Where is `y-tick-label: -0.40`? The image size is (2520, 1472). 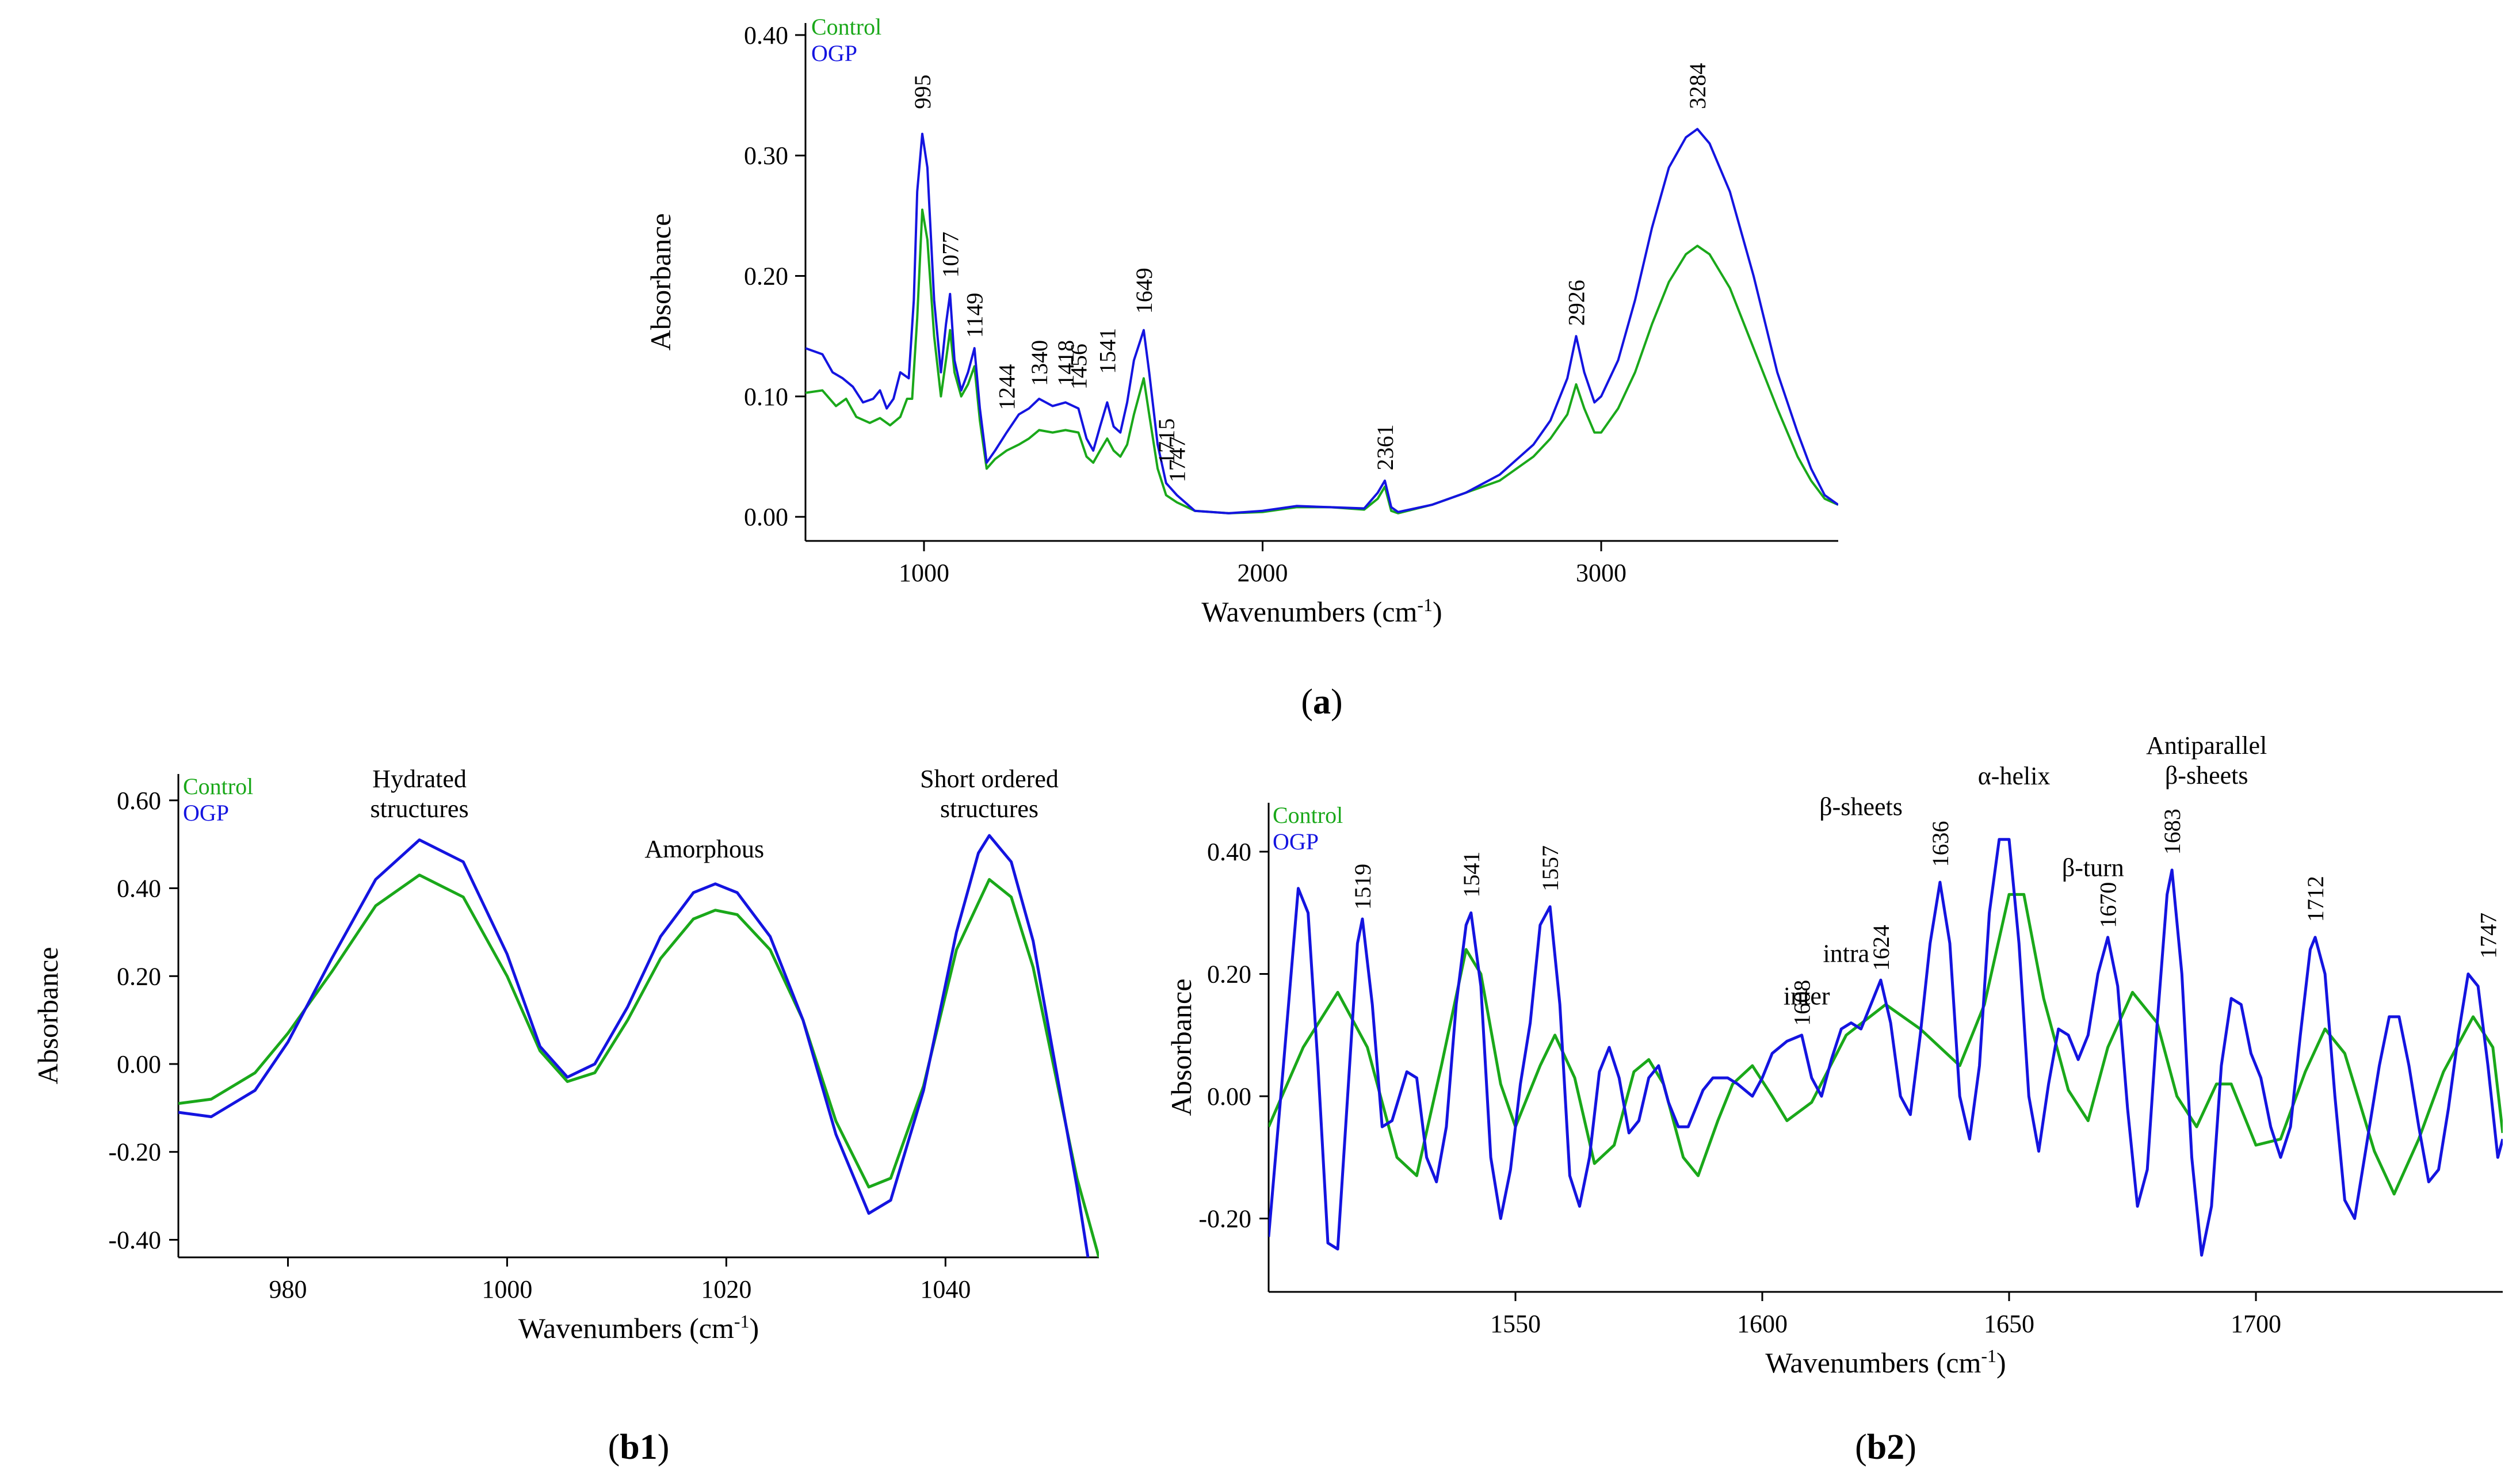 y-tick-label: -0.40 is located at coordinates (134, 1240).